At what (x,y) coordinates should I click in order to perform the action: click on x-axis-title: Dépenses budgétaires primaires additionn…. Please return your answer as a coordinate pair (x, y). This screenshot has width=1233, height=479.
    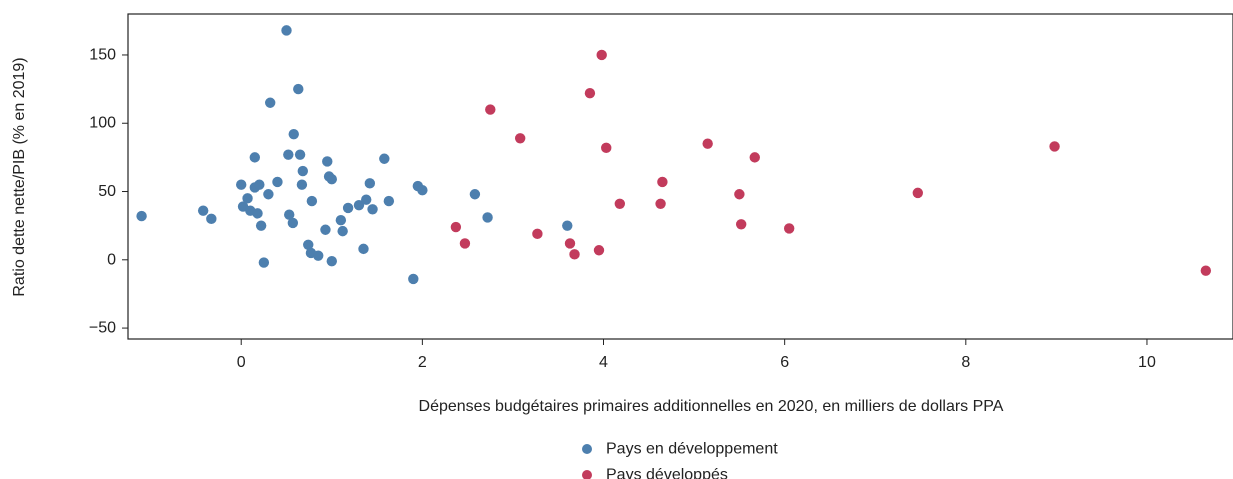
    Looking at the image, I should click on (711, 406).